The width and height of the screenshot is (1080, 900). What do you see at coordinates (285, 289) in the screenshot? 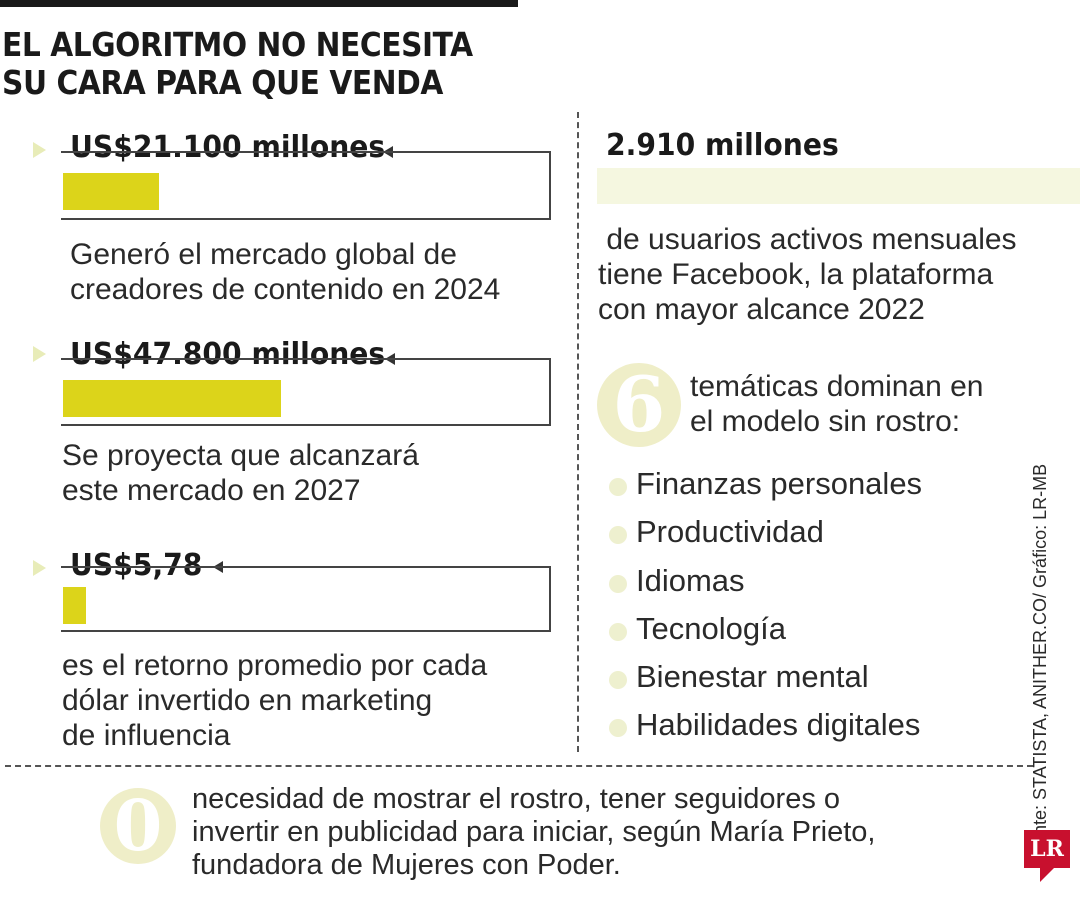
I see `stat-description-line: creadores de contenido en 2024` at bounding box center [285, 289].